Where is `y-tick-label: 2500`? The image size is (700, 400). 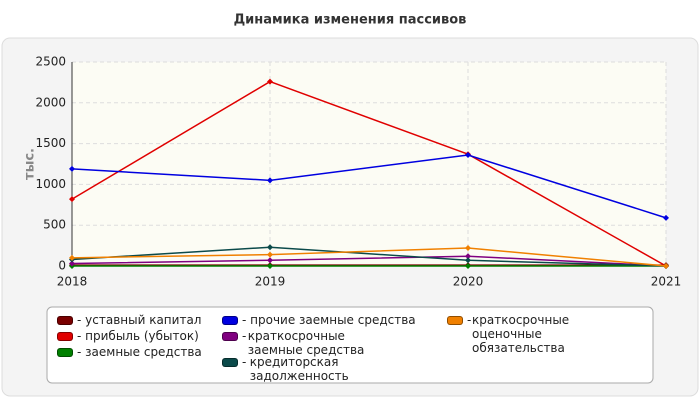
y-tick-label: 2500 is located at coordinates (50, 62).